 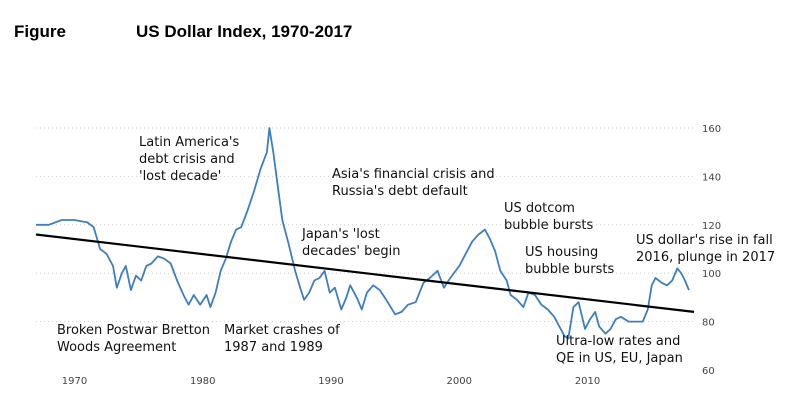 What do you see at coordinates (330, 381) in the screenshot?
I see `x-tick-label: 1990` at bounding box center [330, 381].